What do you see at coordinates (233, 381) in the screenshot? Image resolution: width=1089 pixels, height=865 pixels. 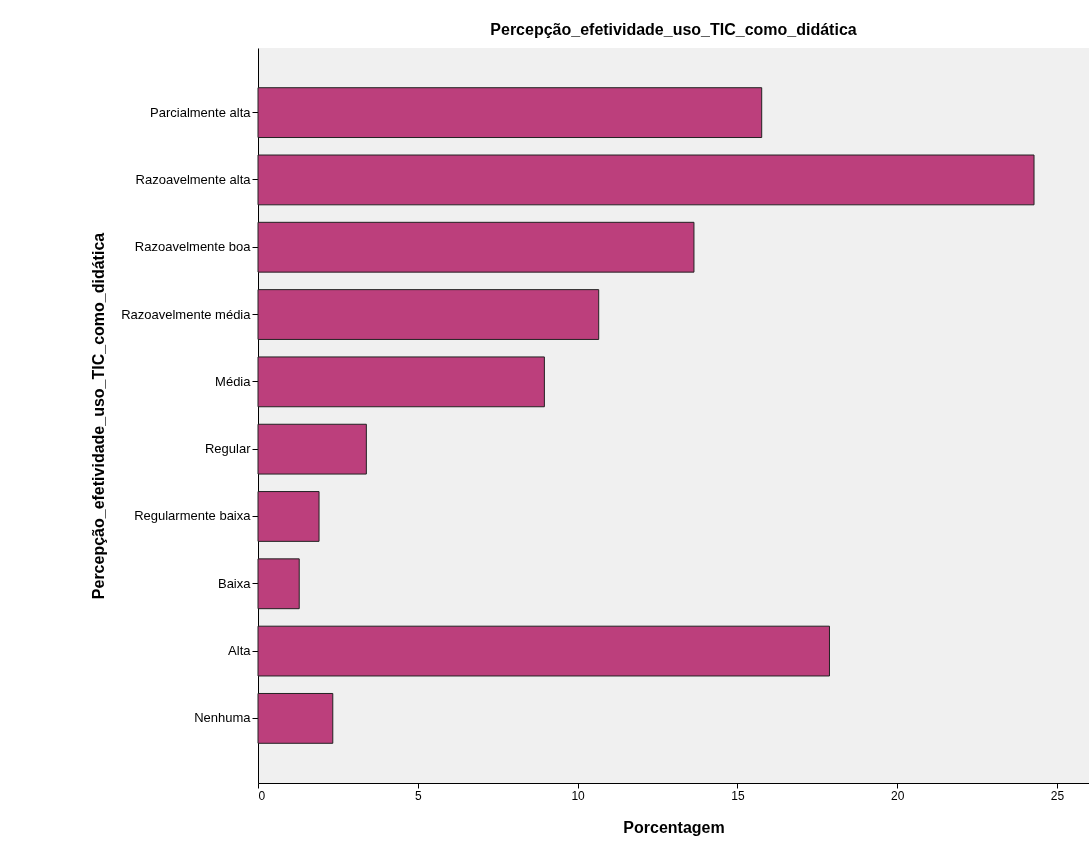 I see `y-tick-label: Média` at bounding box center [233, 381].